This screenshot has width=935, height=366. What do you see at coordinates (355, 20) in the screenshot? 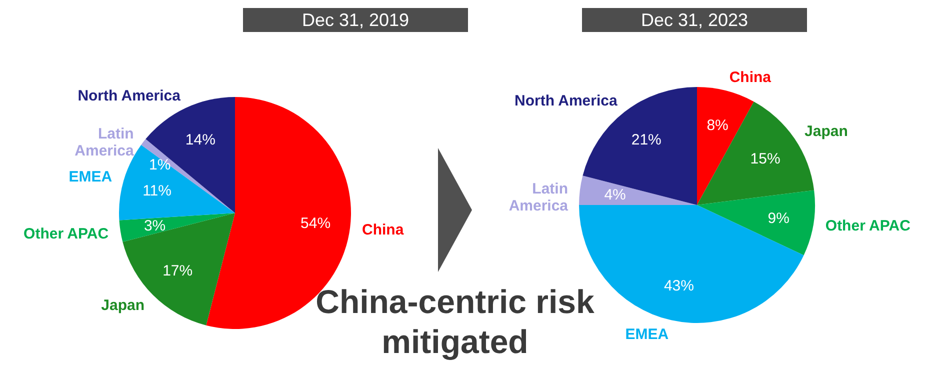
I see `chart-title: Dec 31, 2019` at bounding box center [355, 20].